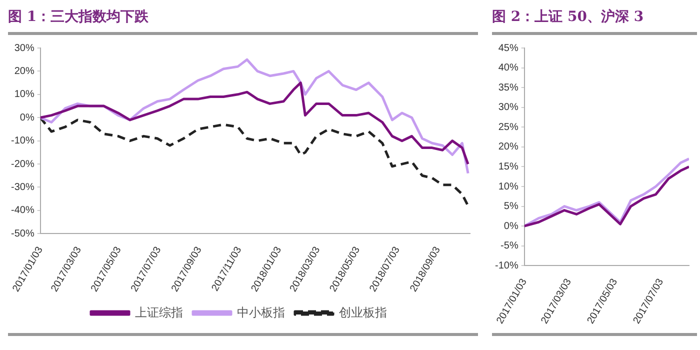 Image resolution: width=700 pixels, height=350 pixels. I want to click on y-tick-label: 40%, so click(508, 68).